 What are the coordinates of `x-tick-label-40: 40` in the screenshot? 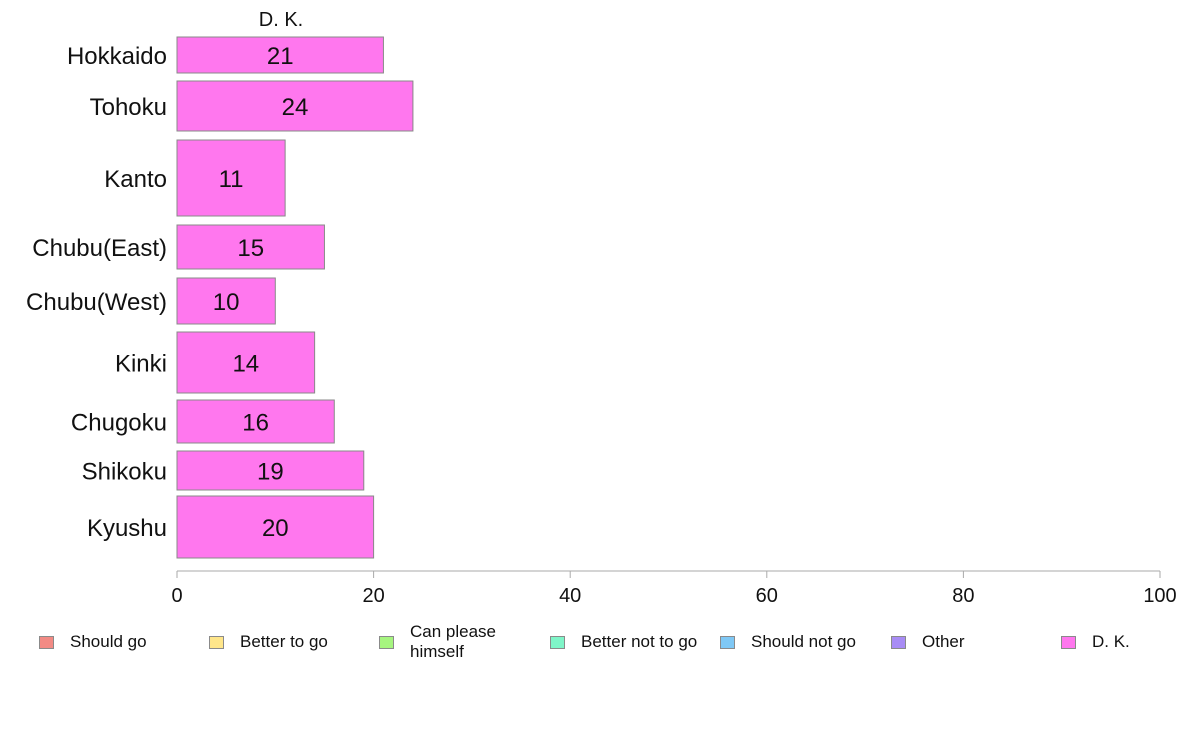 It's located at (570, 596).